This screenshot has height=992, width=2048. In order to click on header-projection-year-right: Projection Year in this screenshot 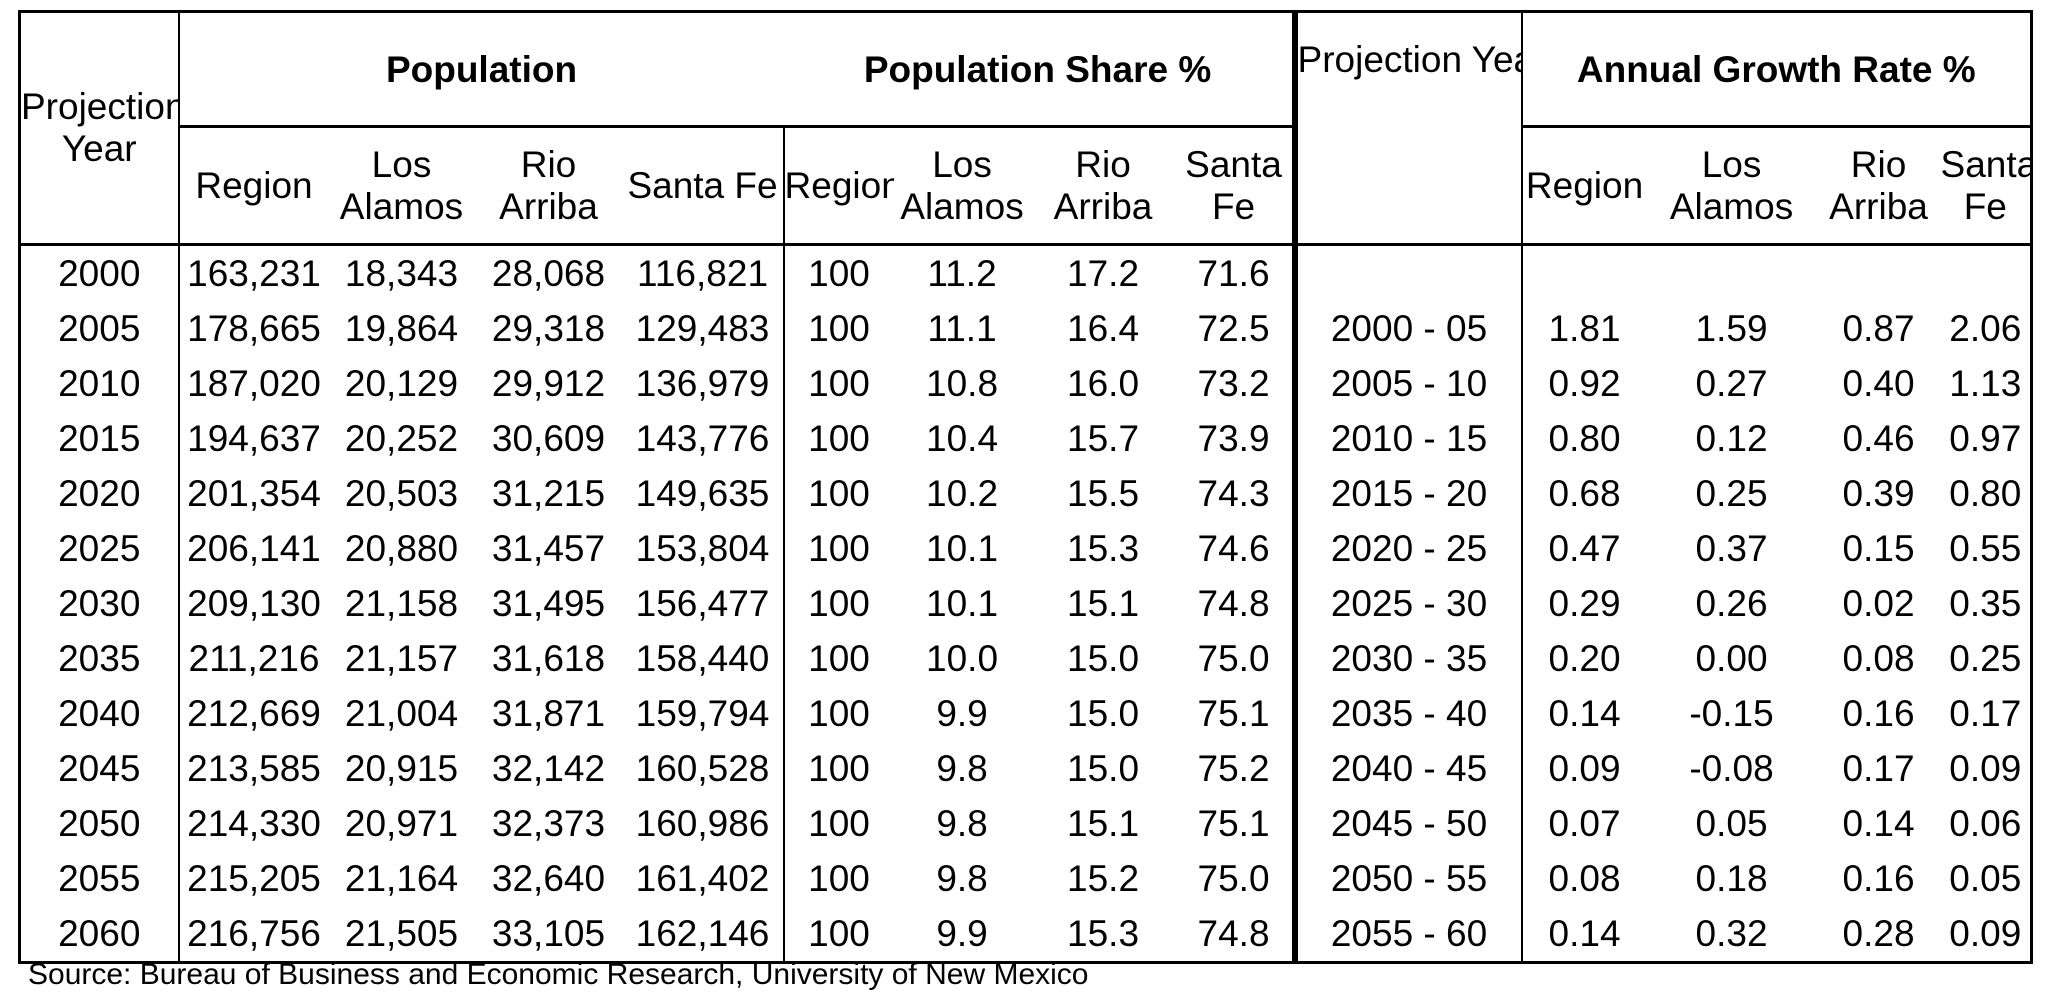, I will do `click(1406, 128)`.